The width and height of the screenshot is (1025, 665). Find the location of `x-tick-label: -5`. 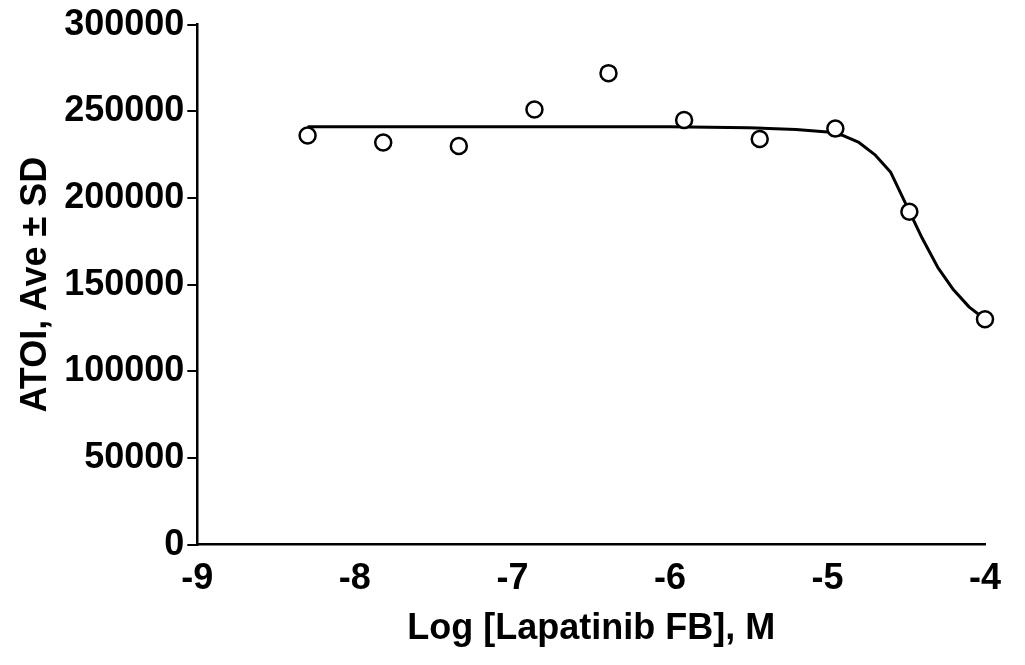

x-tick-label: -5 is located at coordinates (827, 577).